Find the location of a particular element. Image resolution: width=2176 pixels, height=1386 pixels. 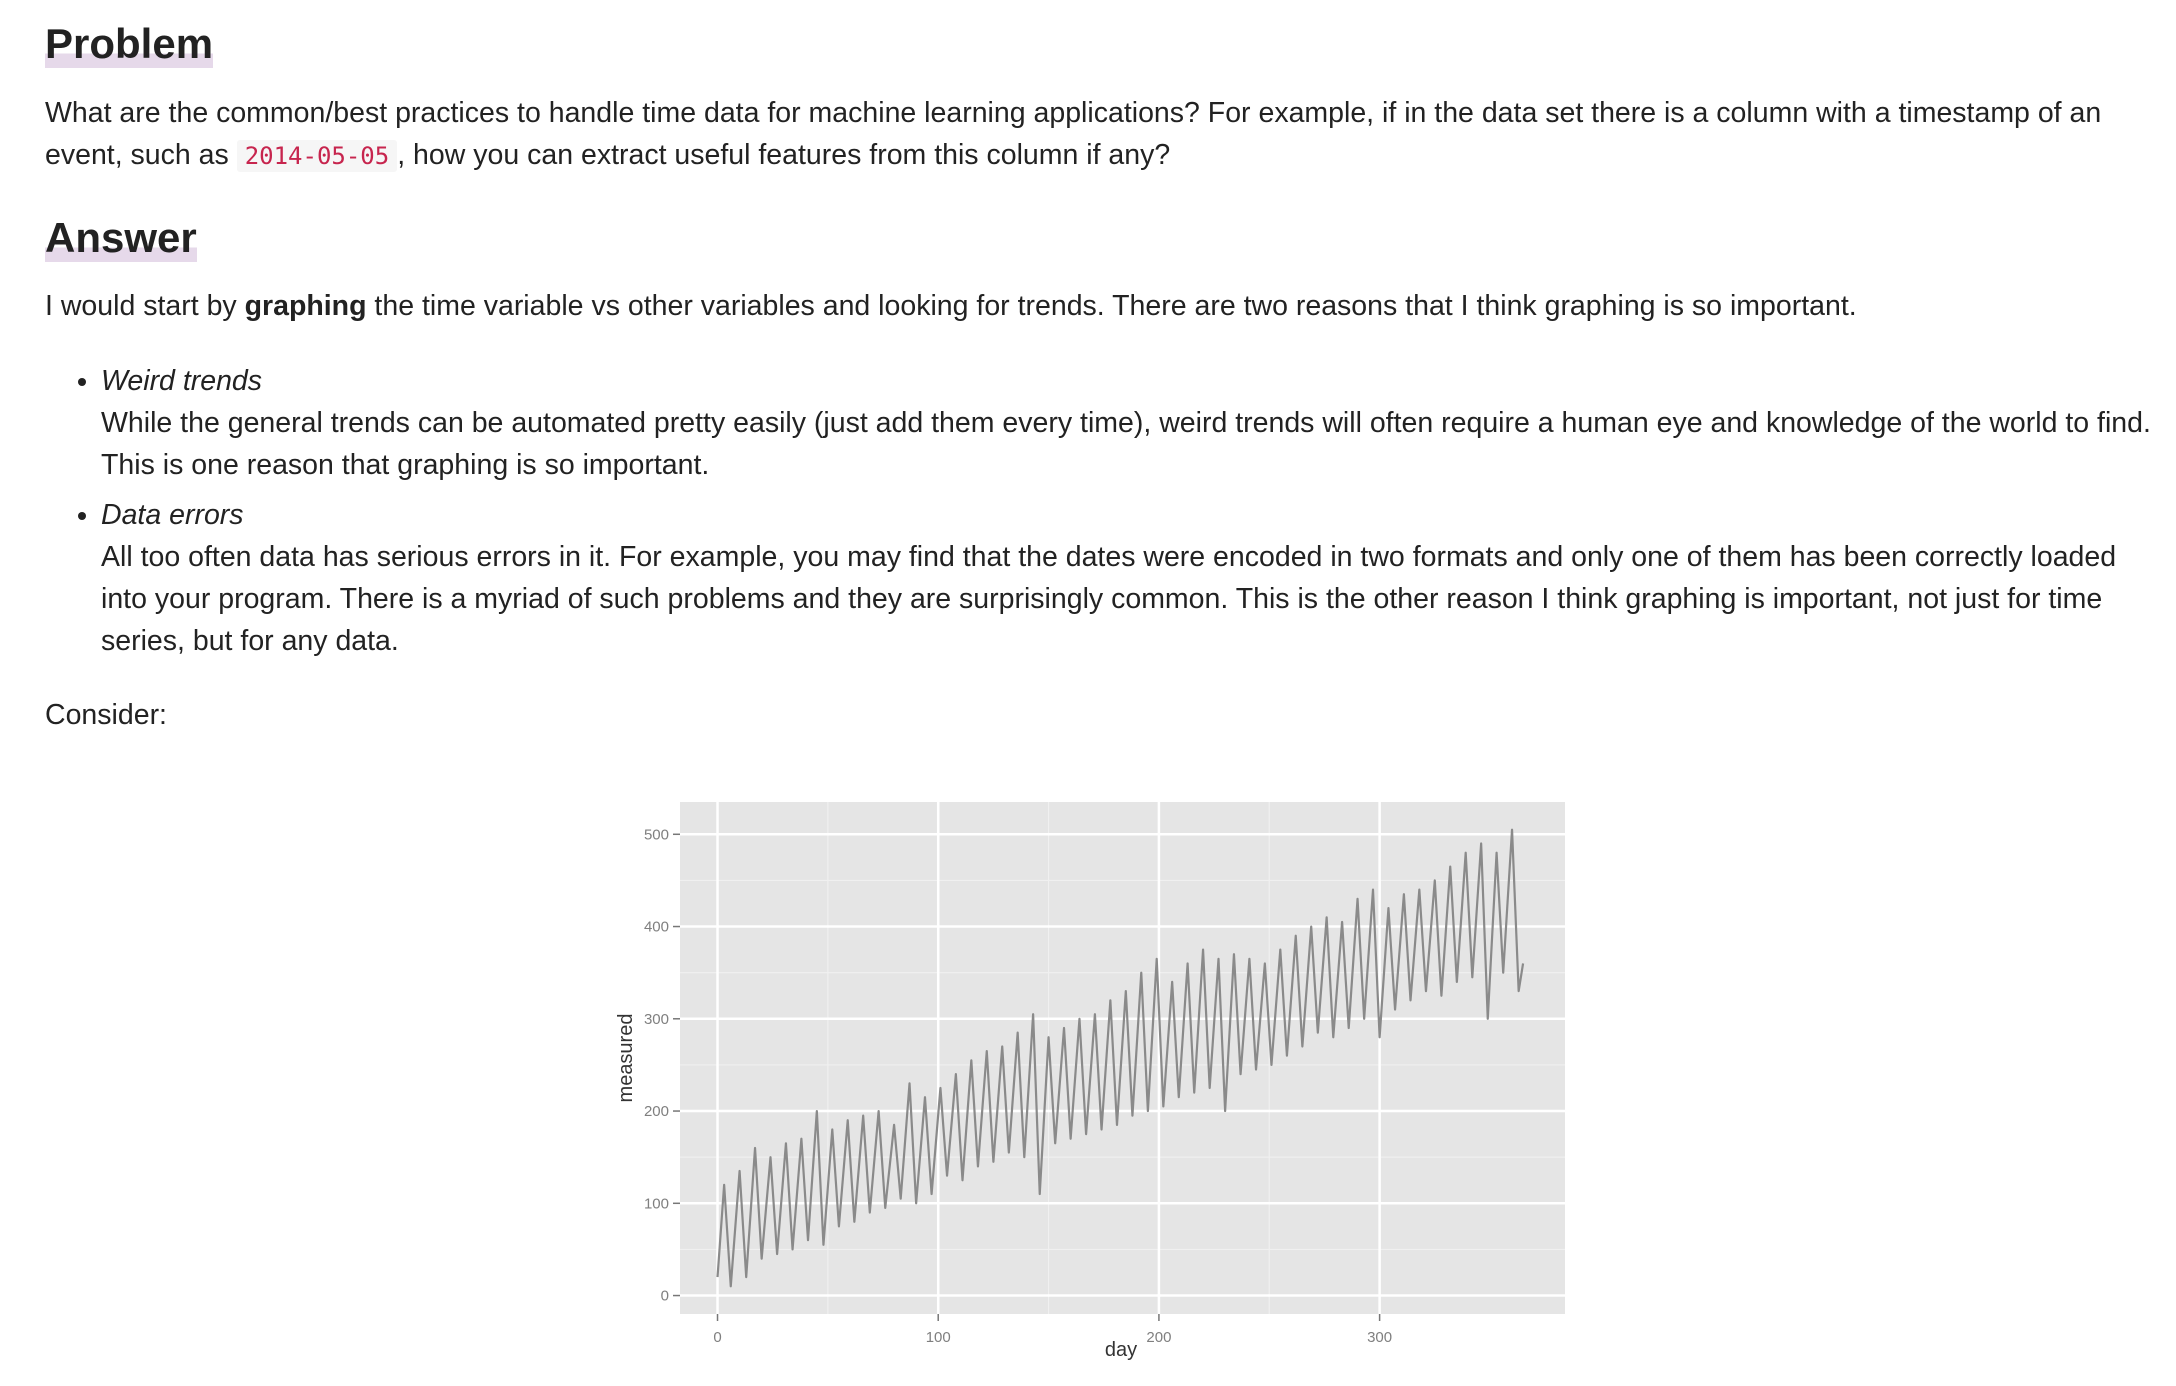

y-axis-label: measured is located at coordinates (626, 1058).